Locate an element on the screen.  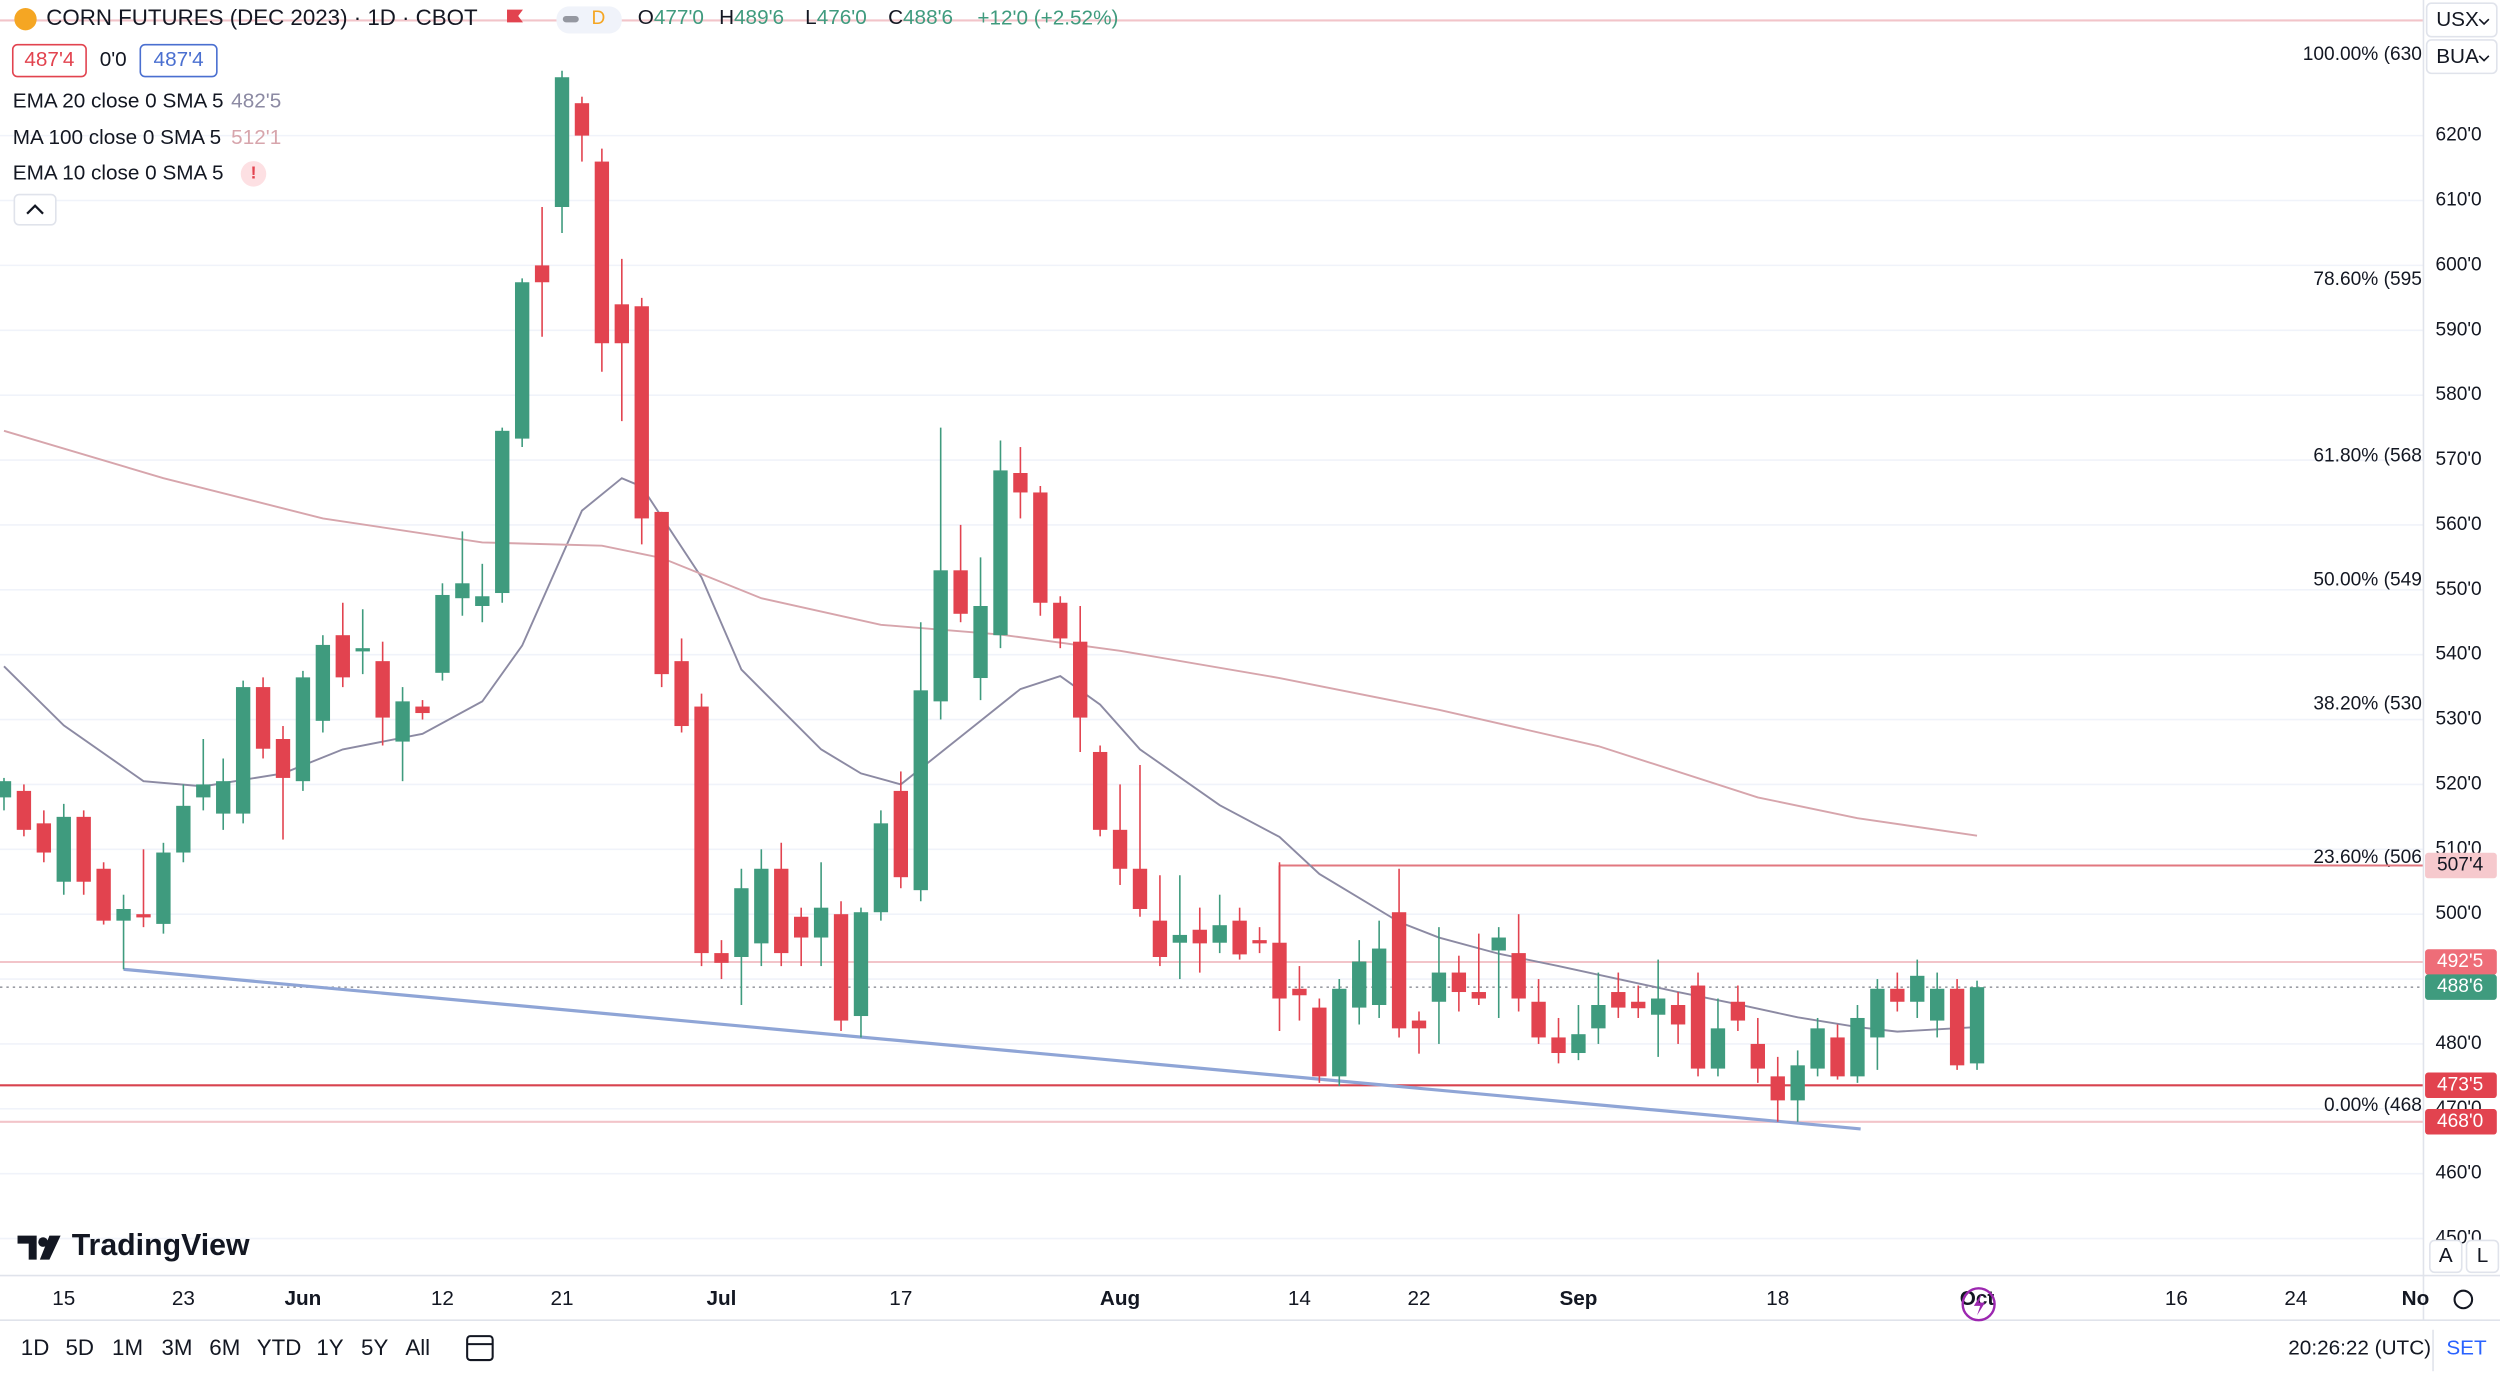
range-button: 3M is located at coordinates (176, 1347).